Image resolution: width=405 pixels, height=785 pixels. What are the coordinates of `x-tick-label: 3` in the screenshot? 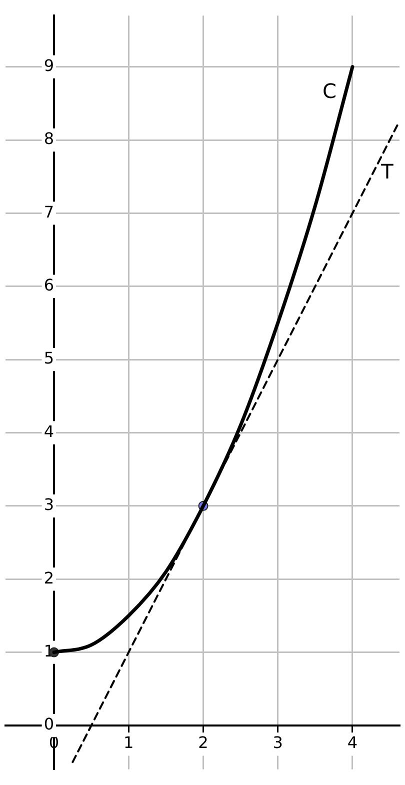 It's located at (277, 742).